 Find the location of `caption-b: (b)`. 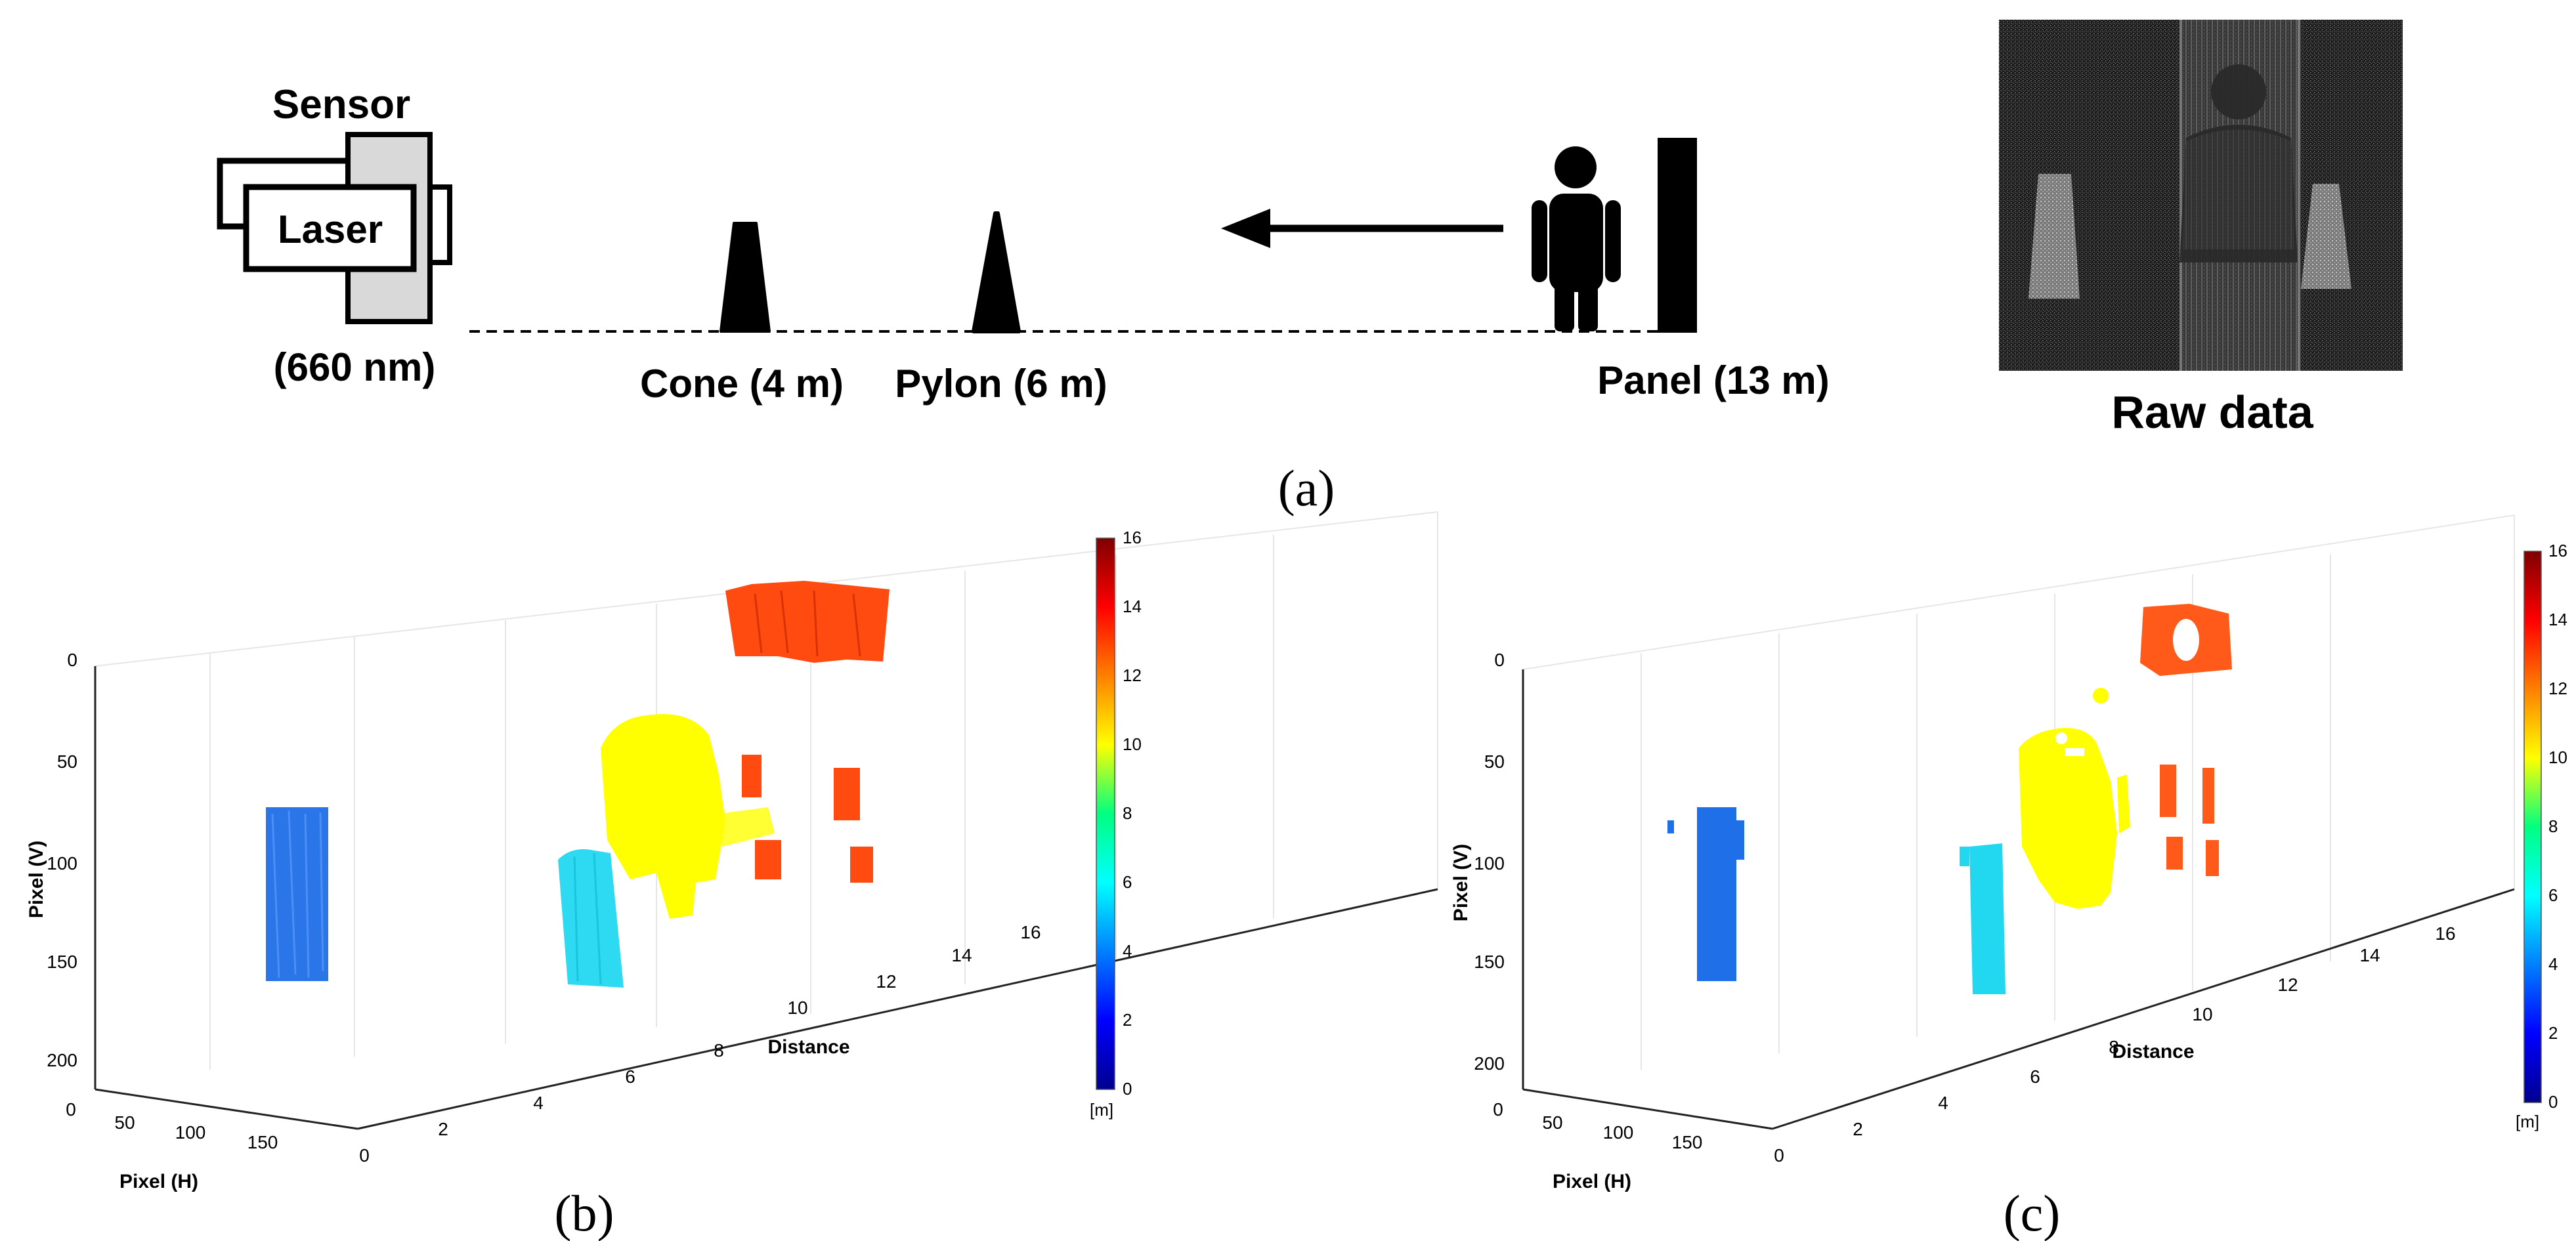

caption-b: (b) is located at coordinates (584, 1213).